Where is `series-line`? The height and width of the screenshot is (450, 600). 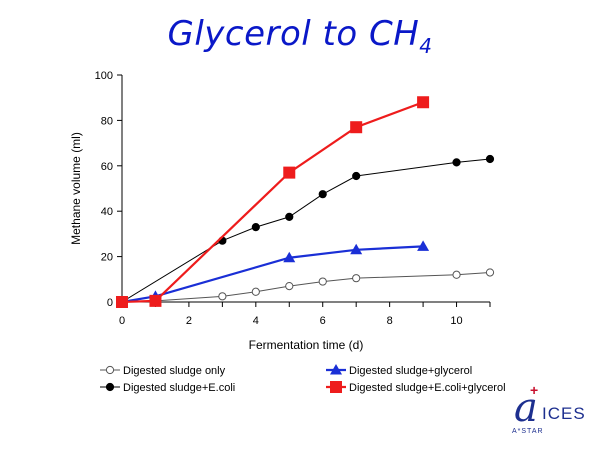
series-line is located at coordinates (306, 287).